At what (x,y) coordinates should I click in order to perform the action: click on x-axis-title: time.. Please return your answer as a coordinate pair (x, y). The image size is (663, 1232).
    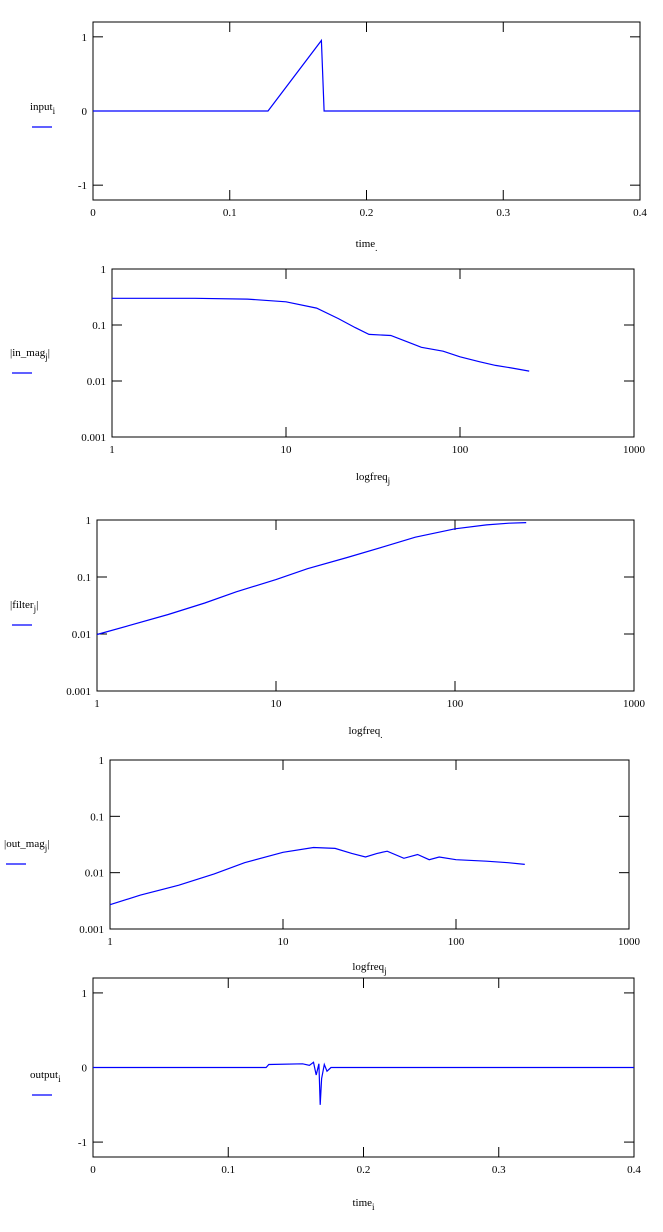
    Looking at the image, I should click on (367, 245).